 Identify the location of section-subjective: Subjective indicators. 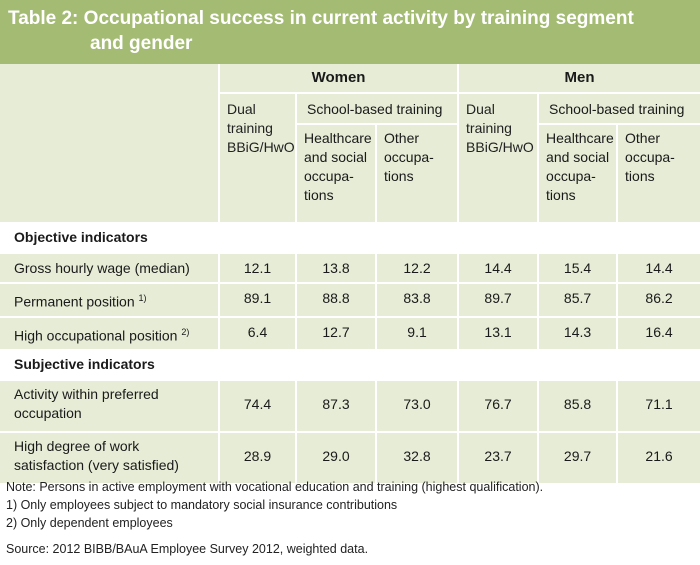
(350, 365).